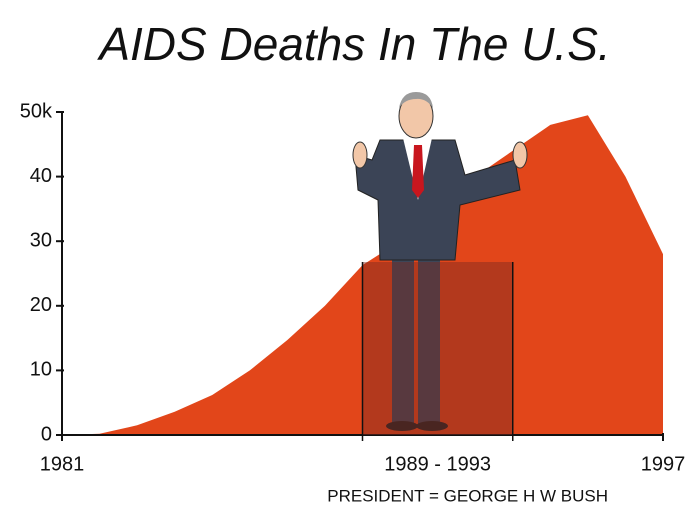 The width and height of the screenshot is (700, 525). Describe the element at coordinates (41, 370) in the screenshot. I see `y-tick-label: 10` at that location.